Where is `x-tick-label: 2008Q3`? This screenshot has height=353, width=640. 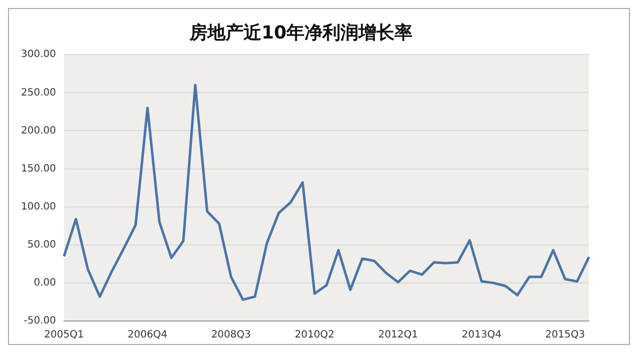
x-tick-label: 2008Q3 is located at coordinates (231, 335).